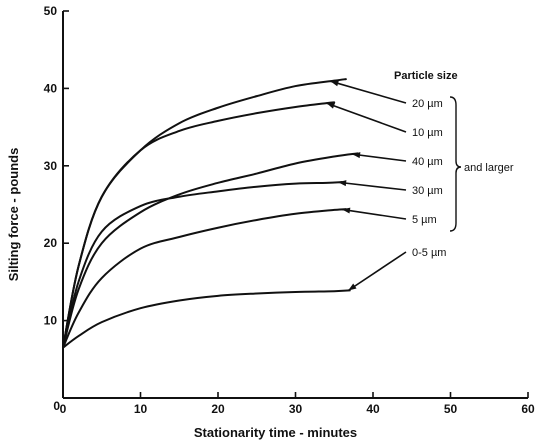 Image resolution: width=544 pixels, height=444 pixels. I want to click on x-tick-label: 60, so click(528, 409).